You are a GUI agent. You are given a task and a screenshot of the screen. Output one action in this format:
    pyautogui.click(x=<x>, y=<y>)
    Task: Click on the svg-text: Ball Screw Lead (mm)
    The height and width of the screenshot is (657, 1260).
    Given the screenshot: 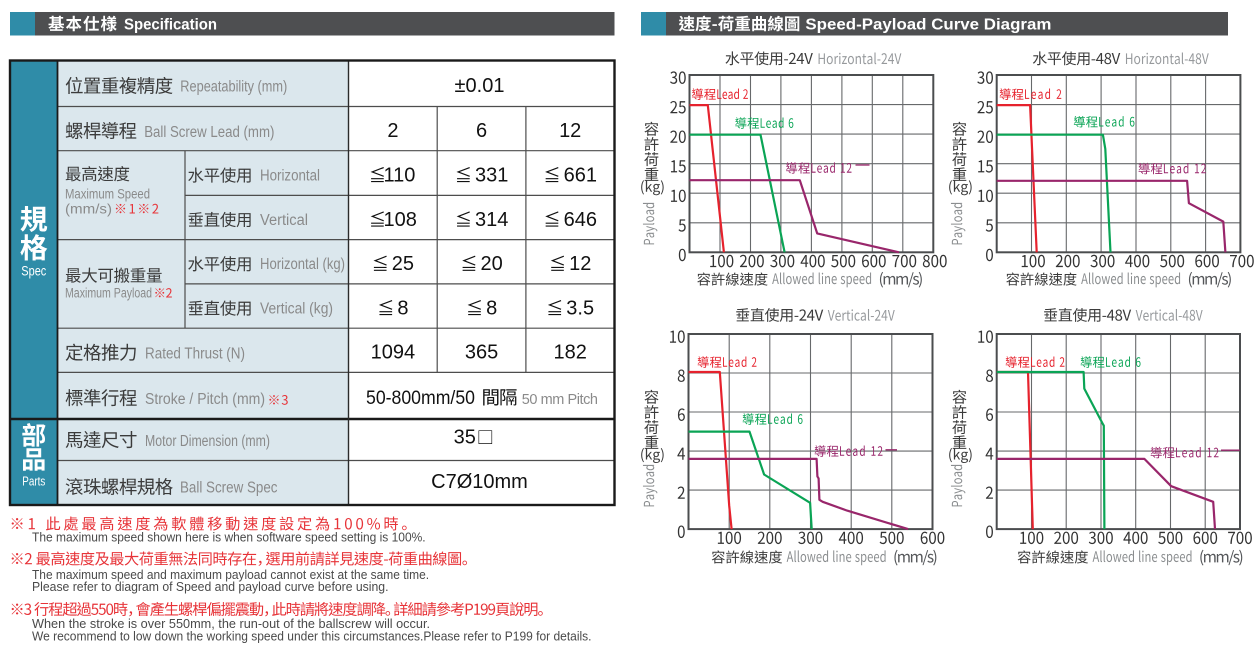 What is the action you would take?
    pyautogui.click(x=209, y=132)
    